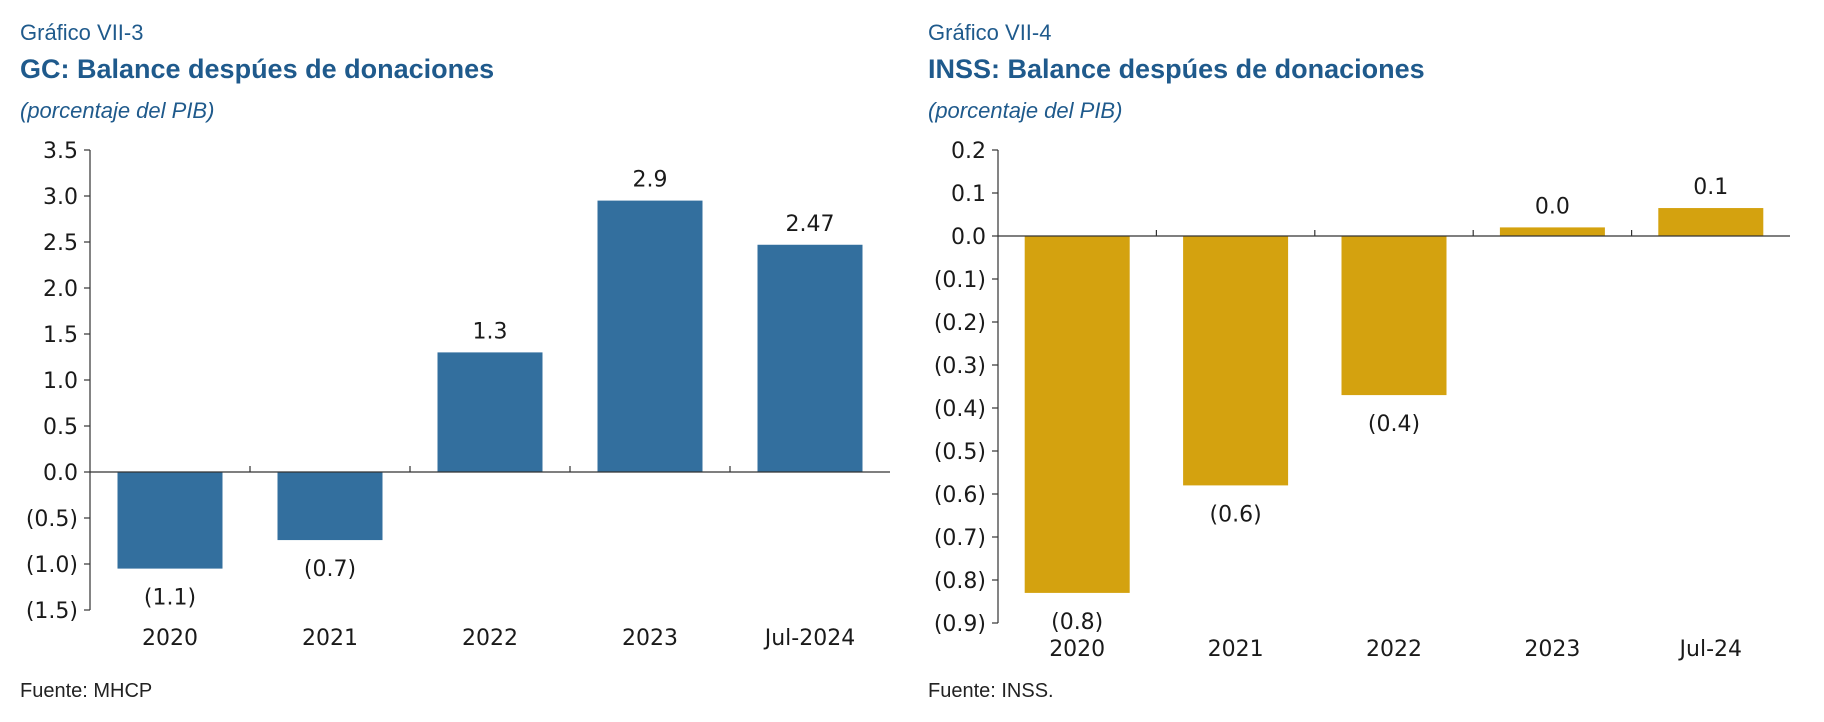 The image size is (1824, 722). What do you see at coordinates (810, 224) in the screenshot?
I see `data-label: 2.47` at bounding box center [810, 224].